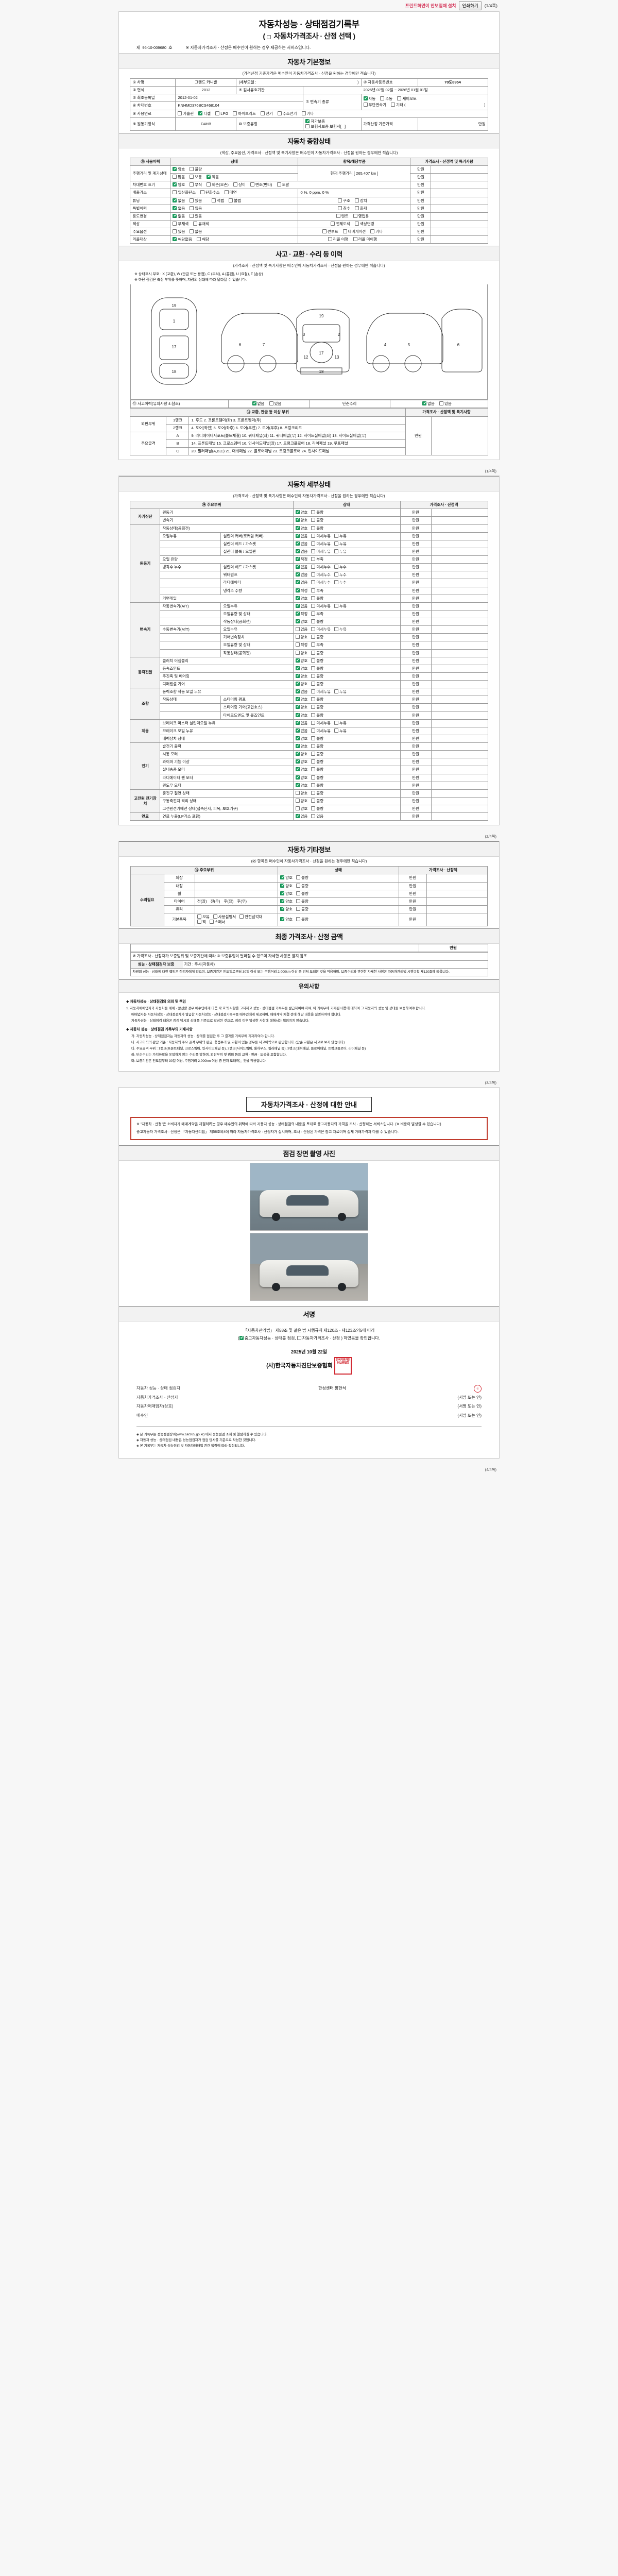 The width and height of the screenshot is (618, 2576). Describe the element at coordinates (180, 224) in the screenshot. I see `color-option-achromatic: 무채색` at that location.